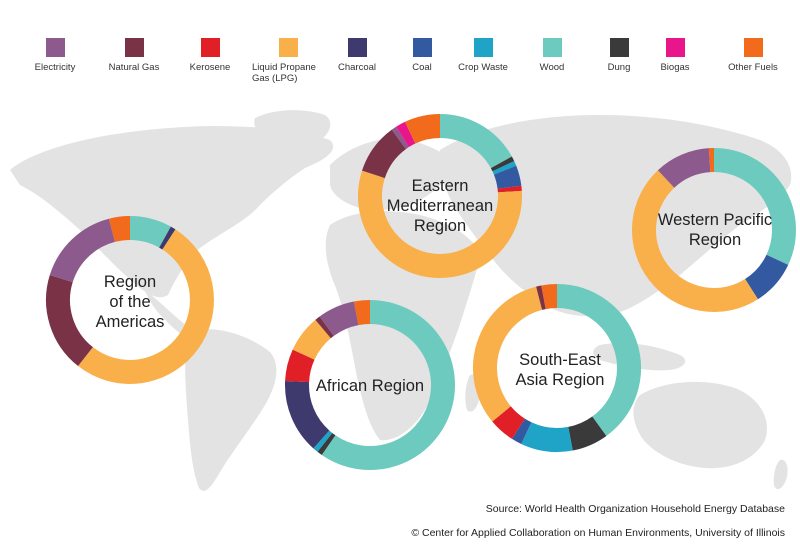 The height and width of the screenshot is (551, 800). What do you see at coordinates (210, 47) in the screenshot?
I see `legend-swatch-kerosene` at bounding box center [210, 47].